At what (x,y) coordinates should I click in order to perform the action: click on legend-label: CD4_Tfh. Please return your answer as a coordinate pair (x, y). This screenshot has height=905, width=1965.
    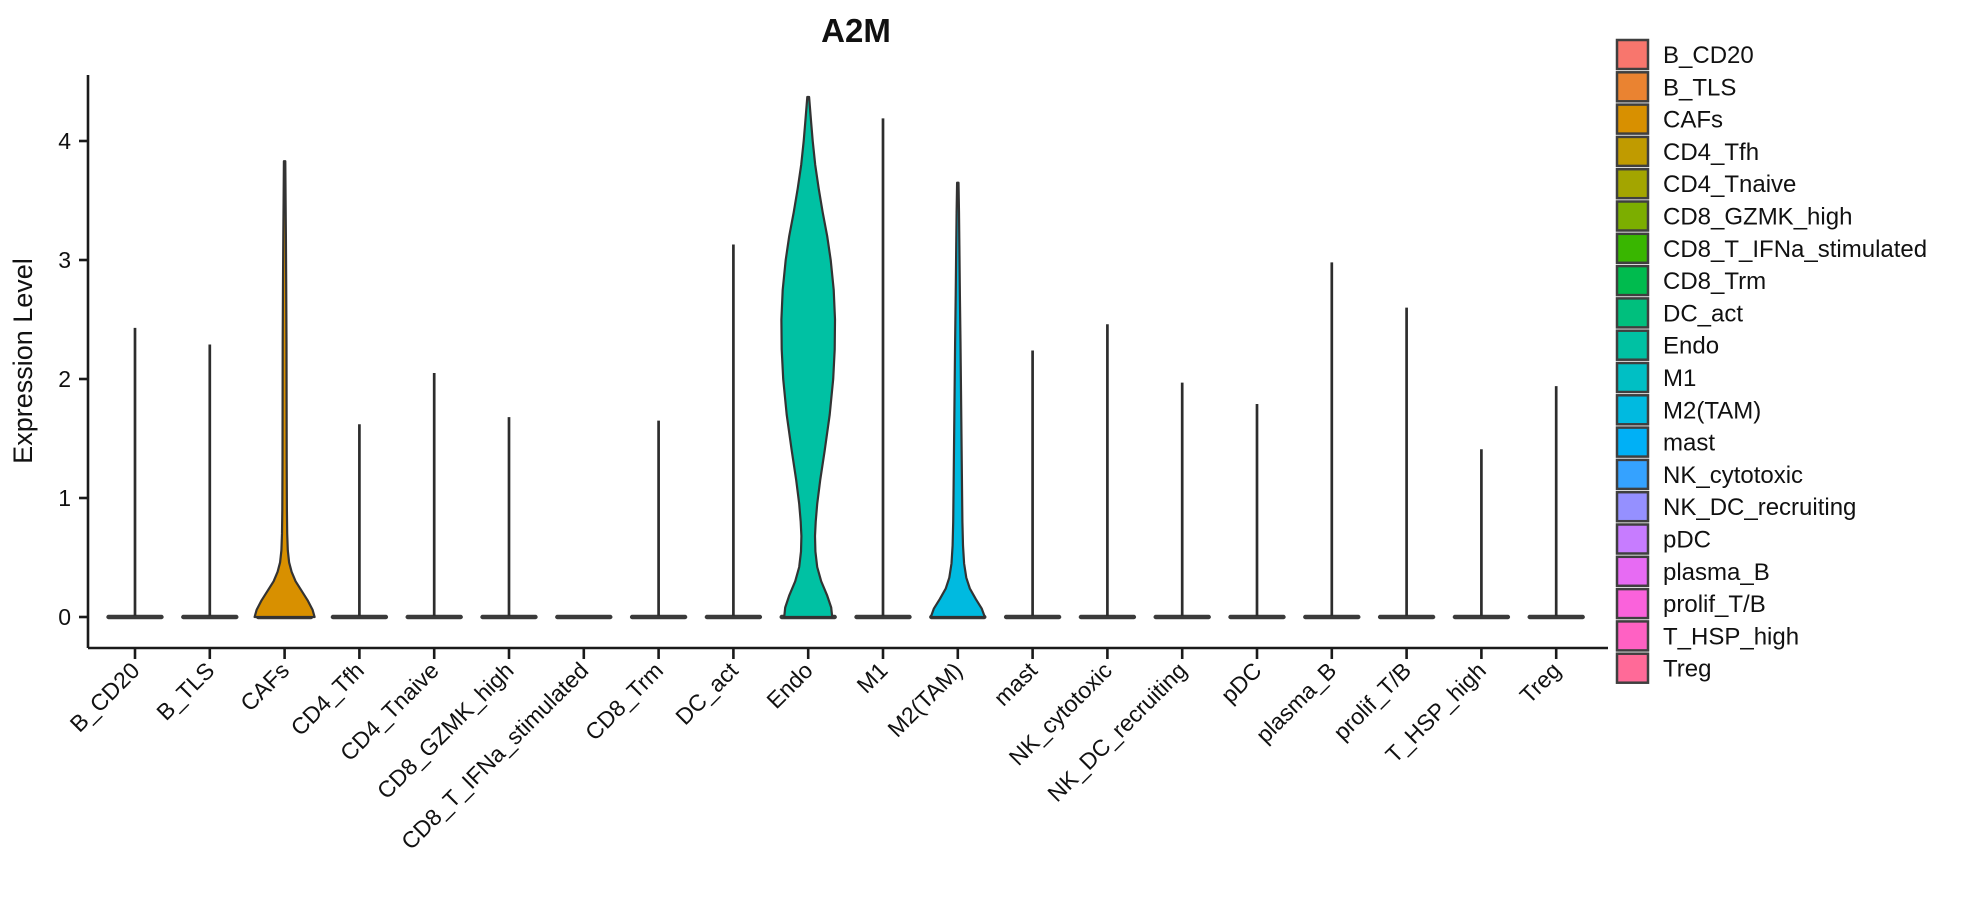
    Looking at the image, I should click on (1711, 152).